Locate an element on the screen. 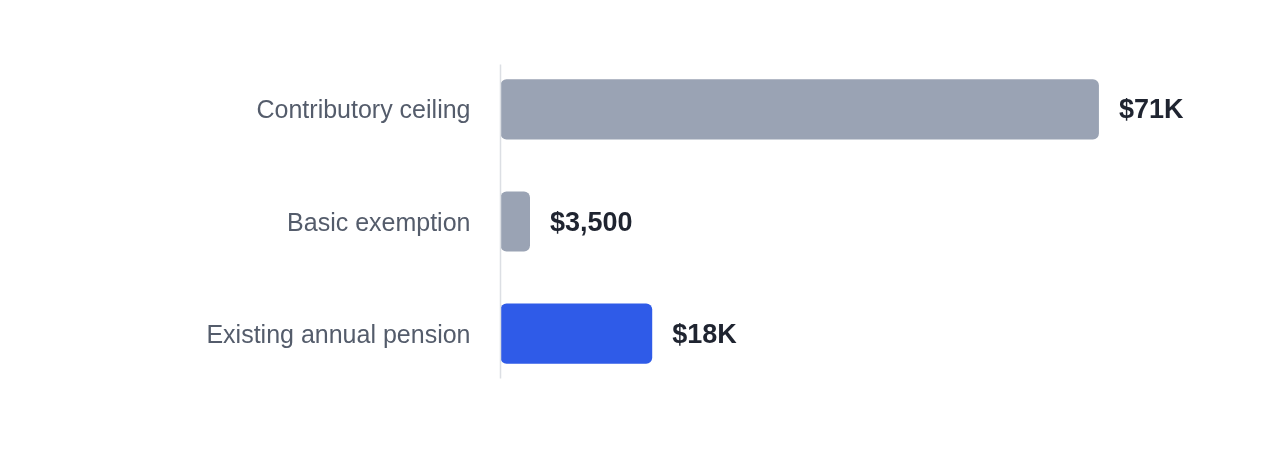 The image size is (1280, 464). data-label: $71K is located at coordinates (1151, 109).